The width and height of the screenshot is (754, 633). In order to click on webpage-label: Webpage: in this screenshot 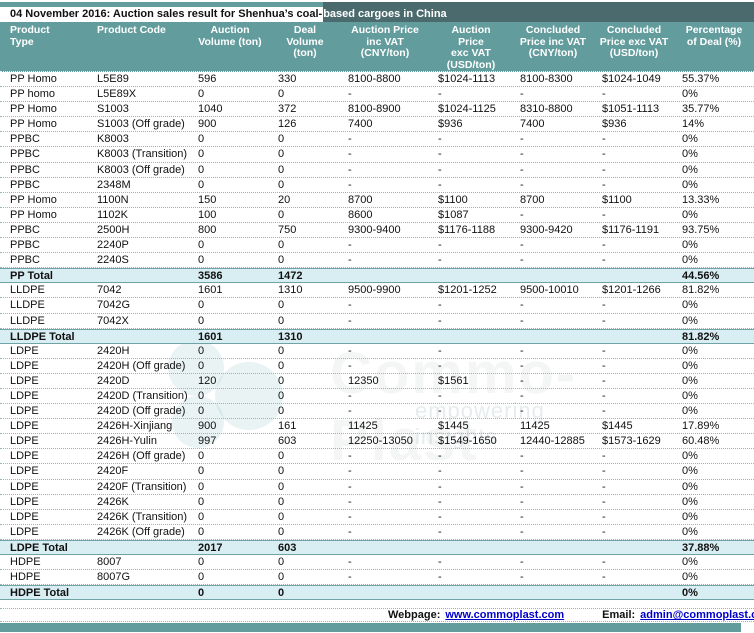, I will do `click(414, 615)`.